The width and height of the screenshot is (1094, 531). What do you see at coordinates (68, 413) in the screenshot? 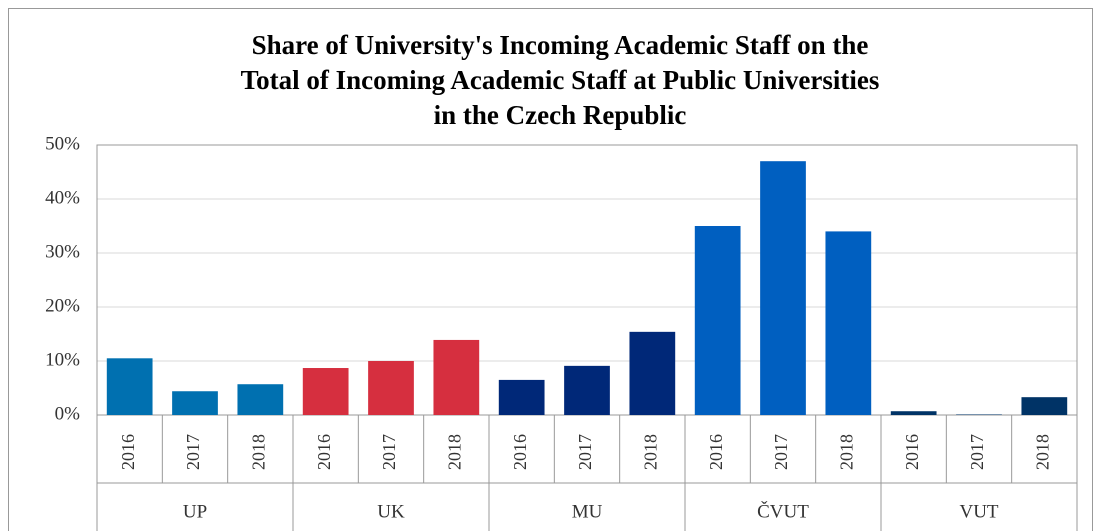
I see `y-tick-label: 0%` at bounding box center [68, 413].